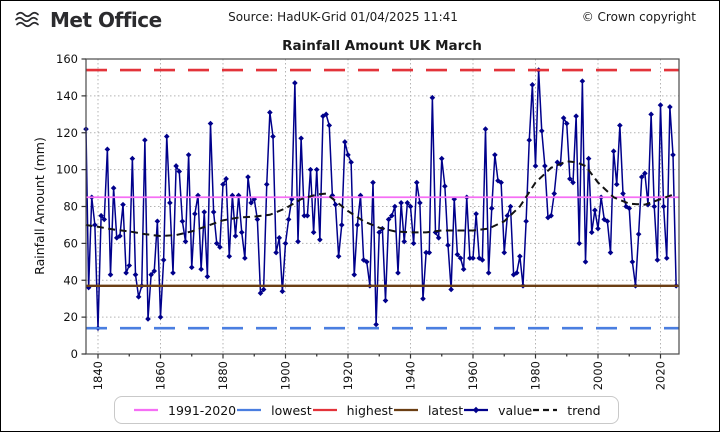 Image resolution: width=720 pixels, height=432 pixels. I want to click on legend-item-latest: latest, so click(428, 410).